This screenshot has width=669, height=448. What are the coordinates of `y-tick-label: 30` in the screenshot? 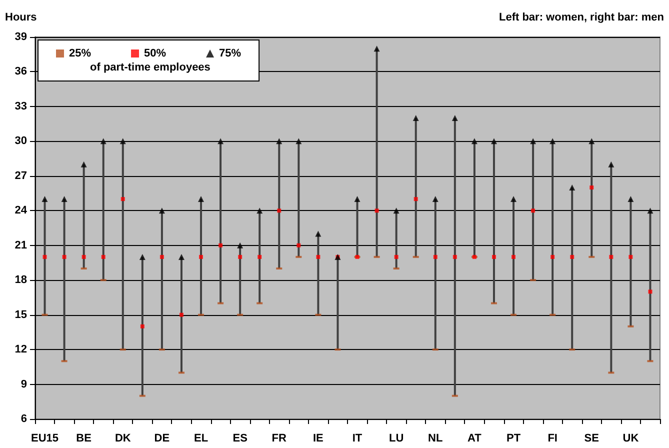 It's located at (20, 141).